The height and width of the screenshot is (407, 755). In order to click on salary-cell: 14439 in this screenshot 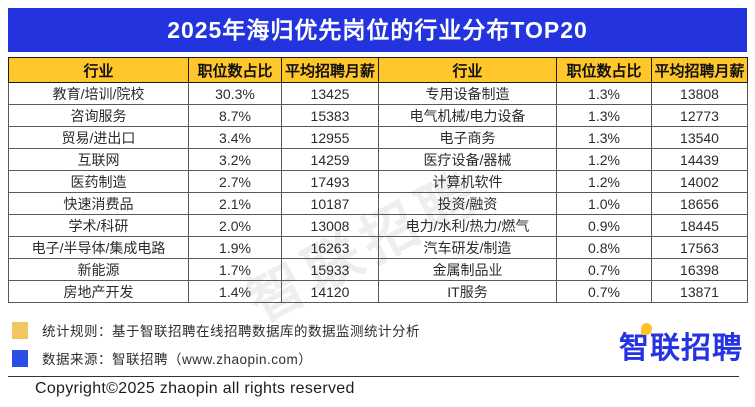, I will do `click(699, 159)`.